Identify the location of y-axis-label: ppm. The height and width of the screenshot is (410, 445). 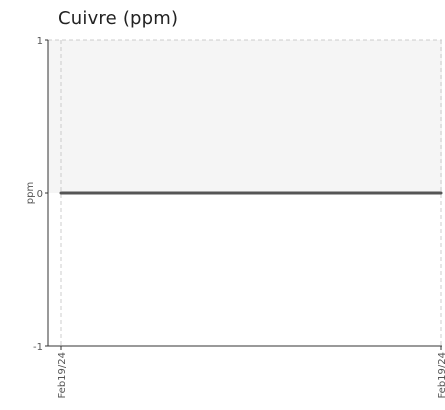
(30, 193).